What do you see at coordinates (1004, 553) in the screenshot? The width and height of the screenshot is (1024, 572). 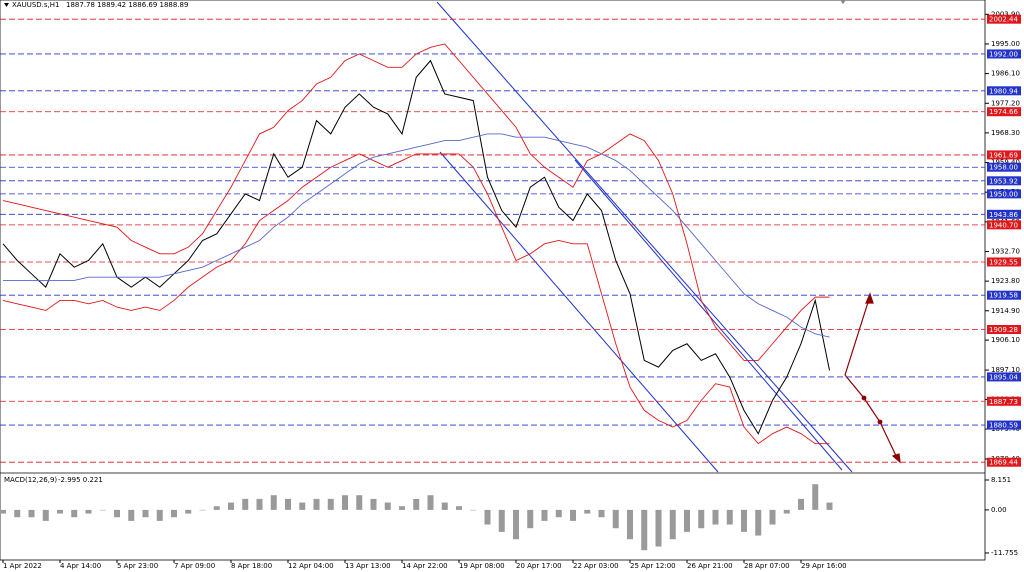 I see `y-tick-label: -11.755` at bounding box center [1004, 553].